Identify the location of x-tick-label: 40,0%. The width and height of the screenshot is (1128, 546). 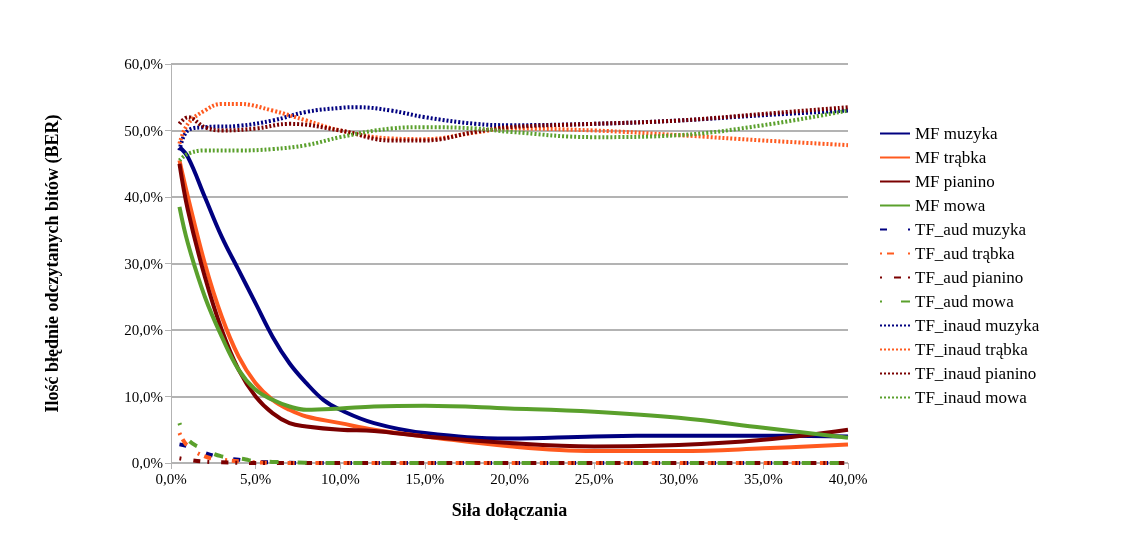
(848, 478).